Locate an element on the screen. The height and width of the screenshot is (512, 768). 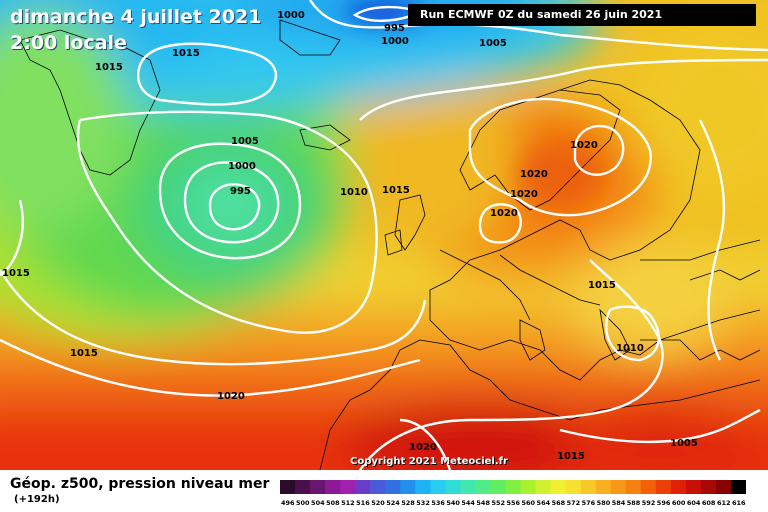
scale-tick-label: 608 is located at coordinates (709, 503).